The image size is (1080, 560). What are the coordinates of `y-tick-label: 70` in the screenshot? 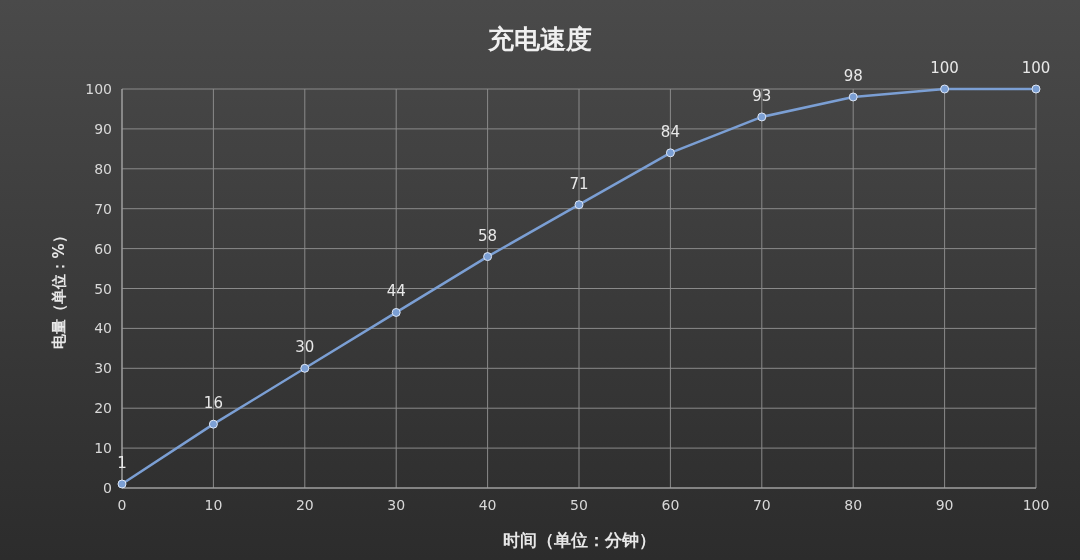 It's located at (103, 208).